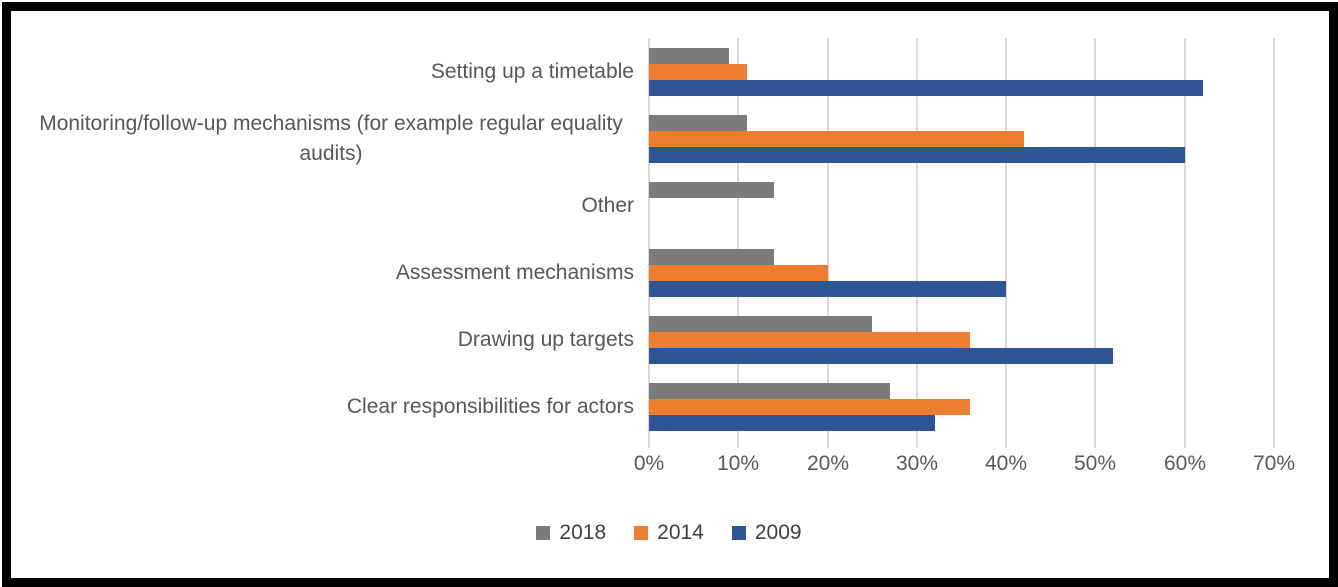 This screenshot has width=1338, height=587. I want to click on category-label-text: Other, so click(607, 205).